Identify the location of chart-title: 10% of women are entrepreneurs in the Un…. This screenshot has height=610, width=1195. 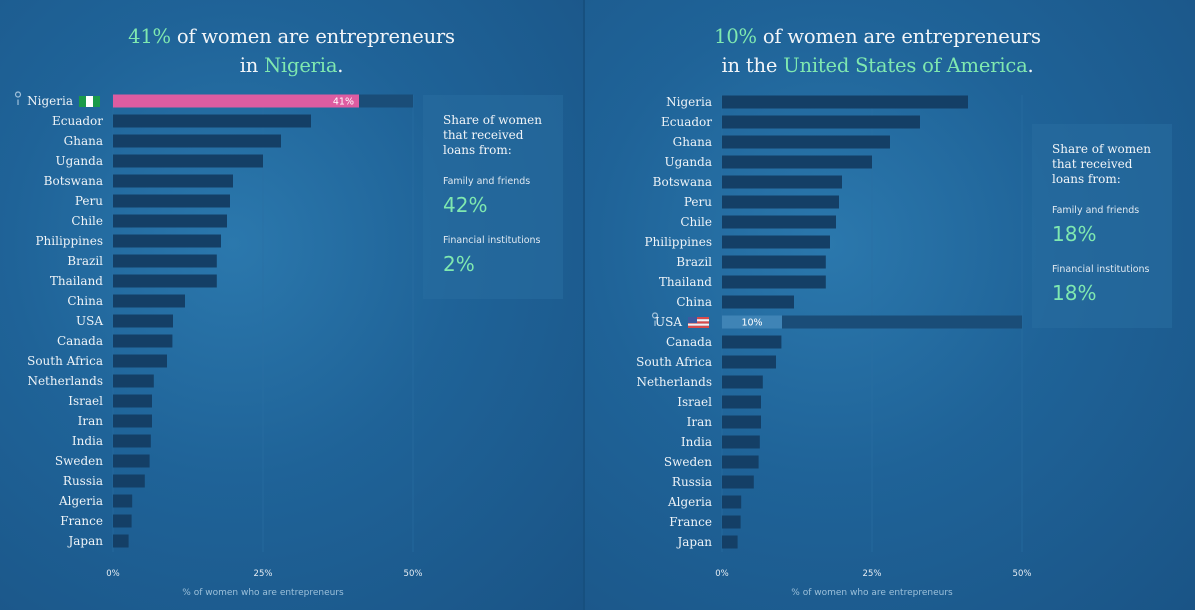
(877, 51).